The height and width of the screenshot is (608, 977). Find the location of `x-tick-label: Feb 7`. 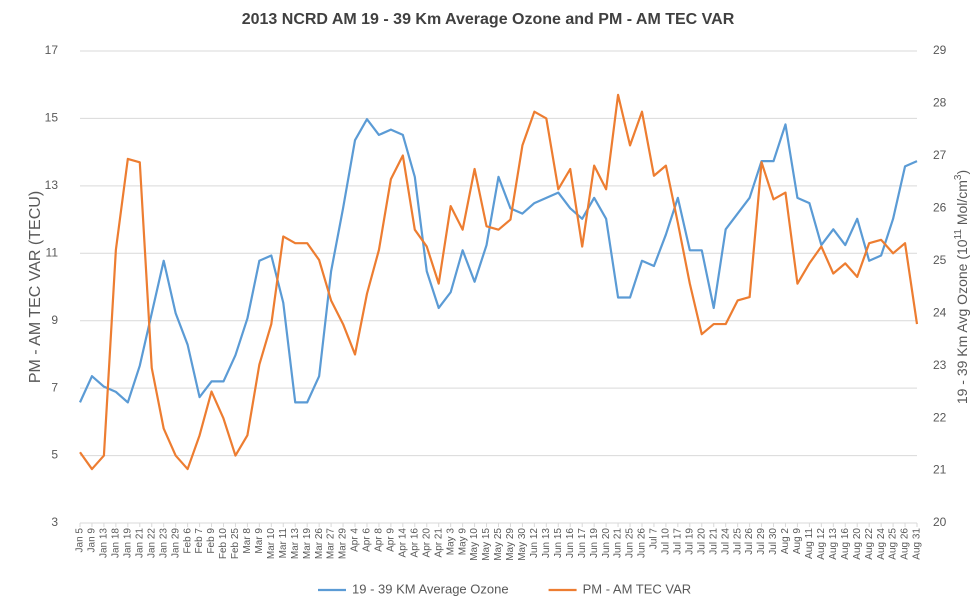

x-tick-label: Feb 7 is located at coordinates (199, 541).